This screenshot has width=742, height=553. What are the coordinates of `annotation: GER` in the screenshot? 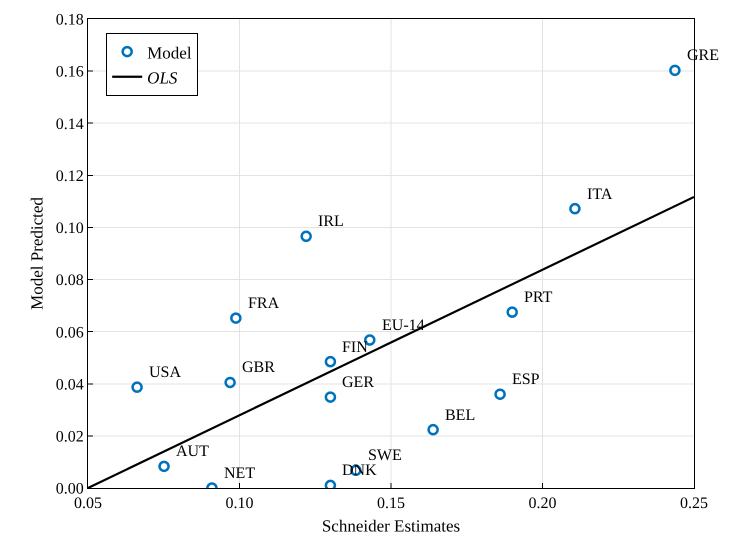 It's located at (358, 382).